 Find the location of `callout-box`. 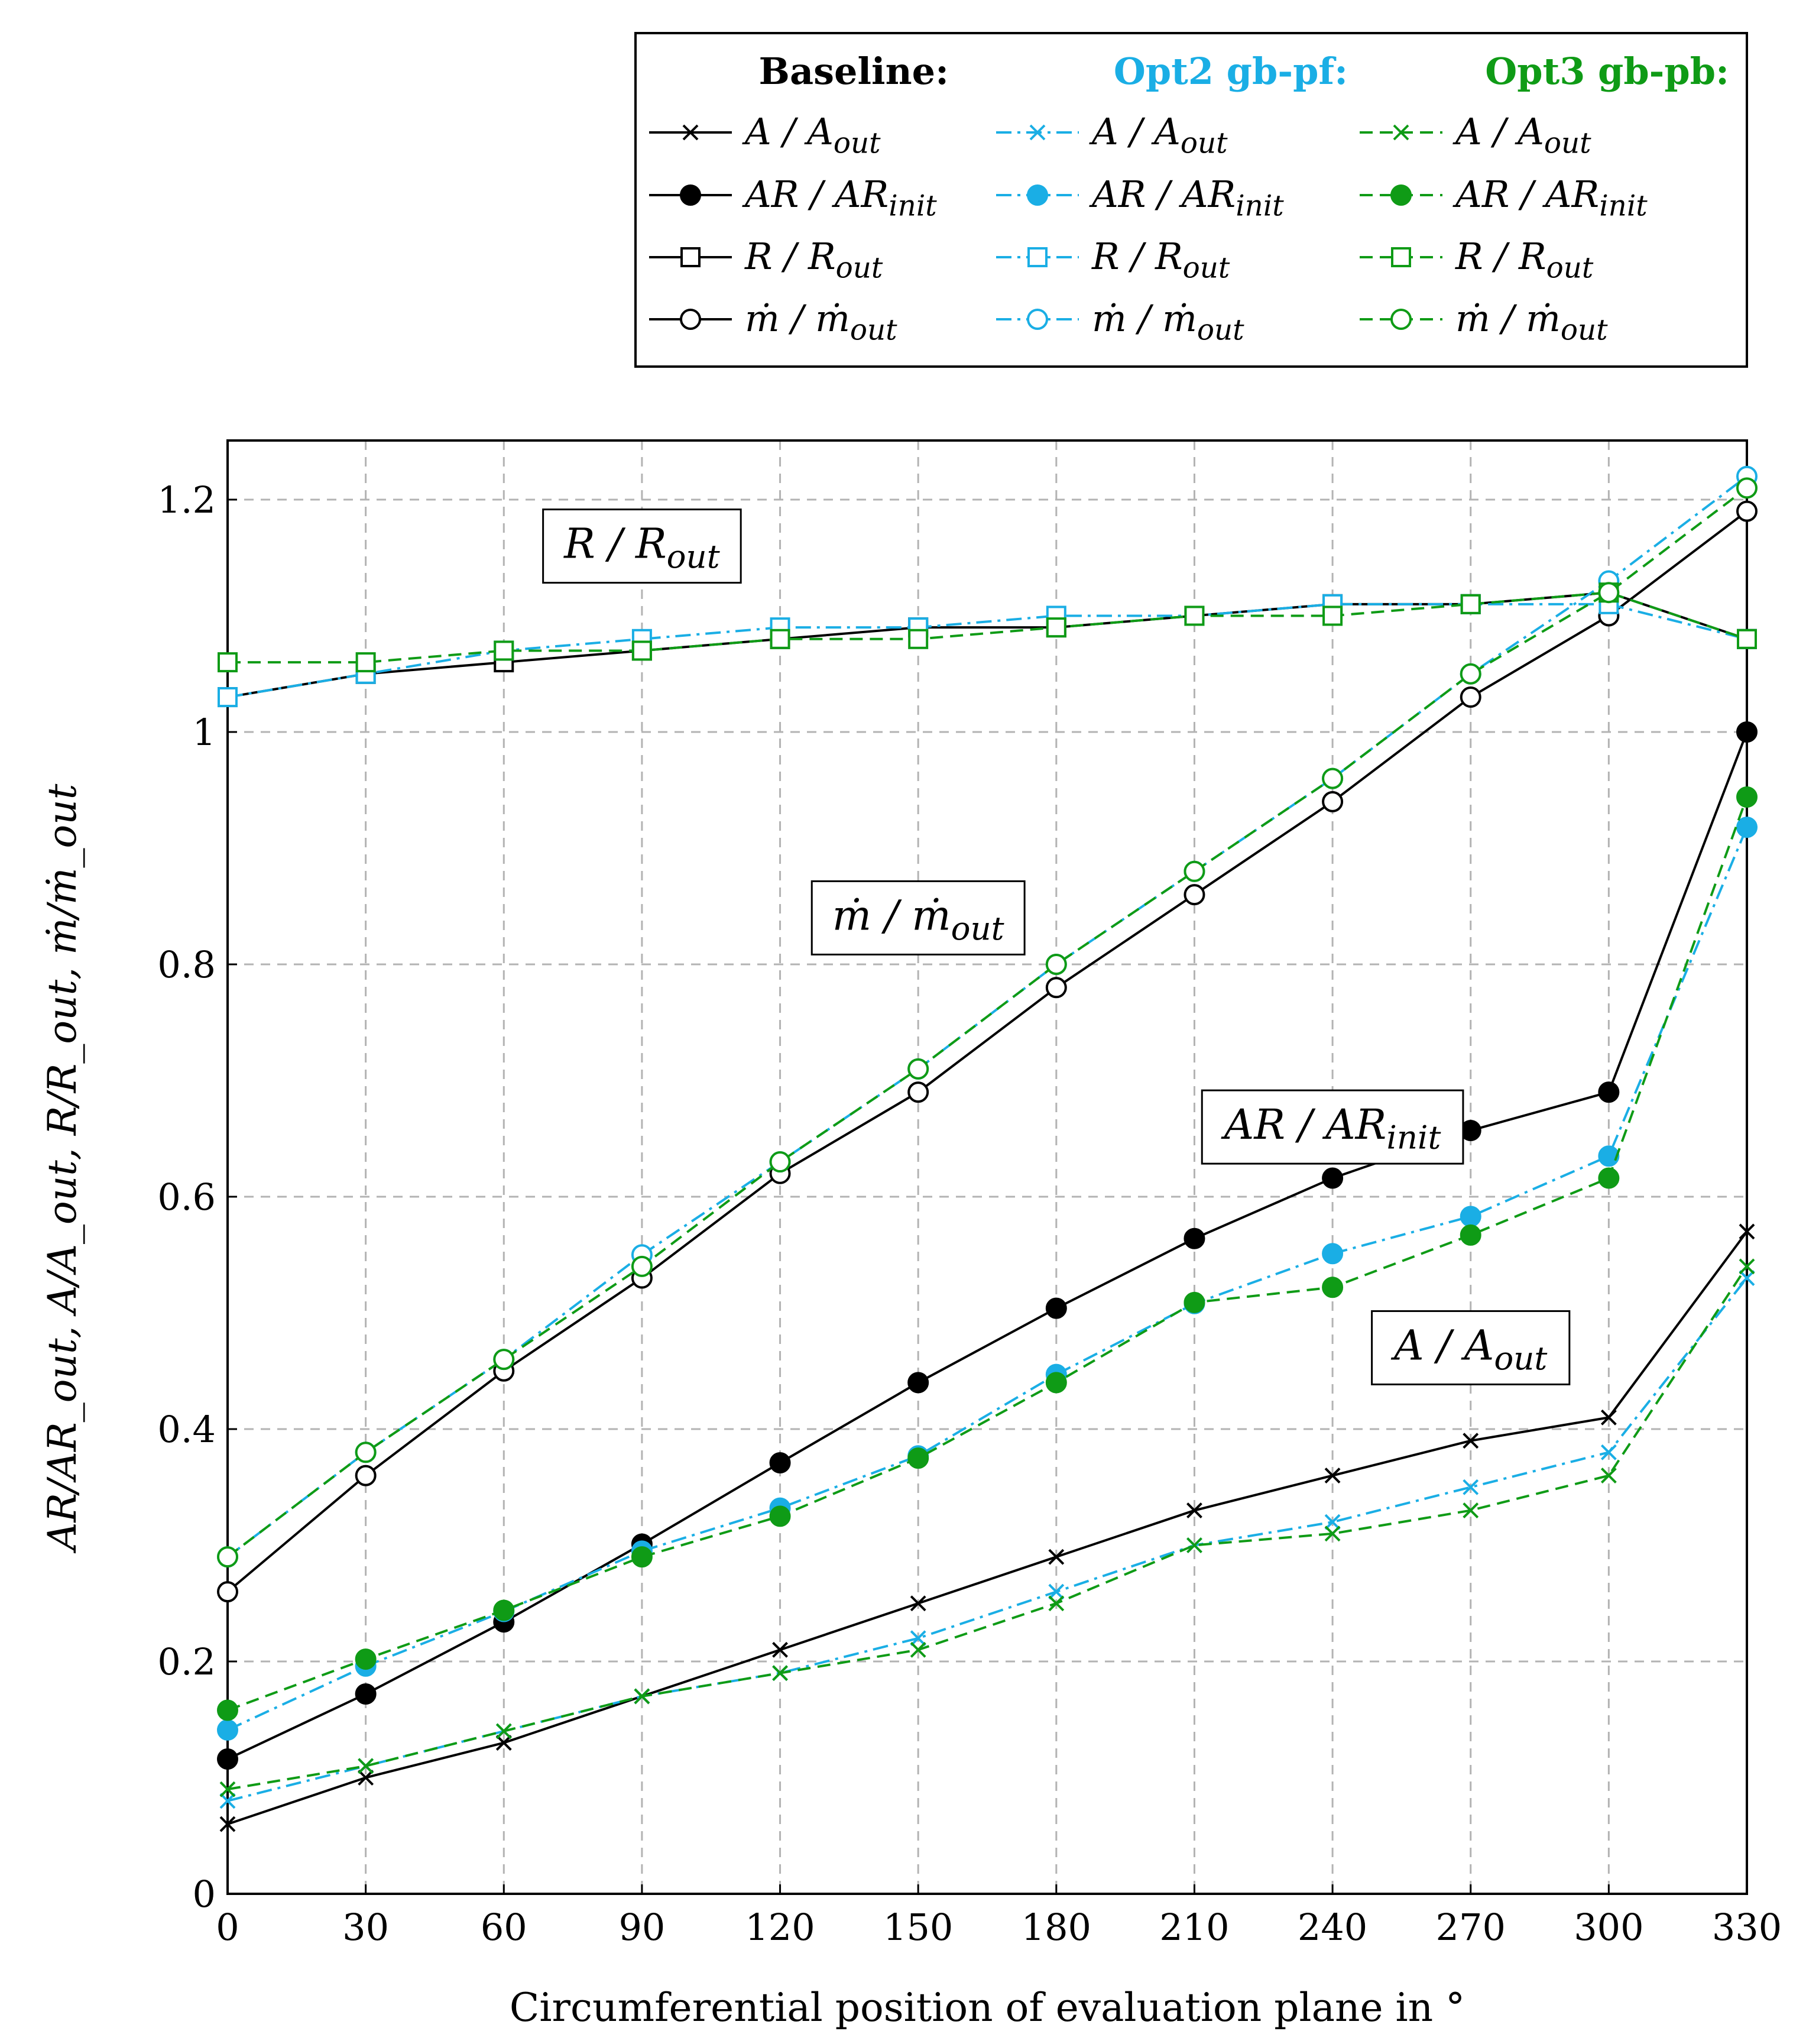

callout-box is located at coordinates (1471, 1347).